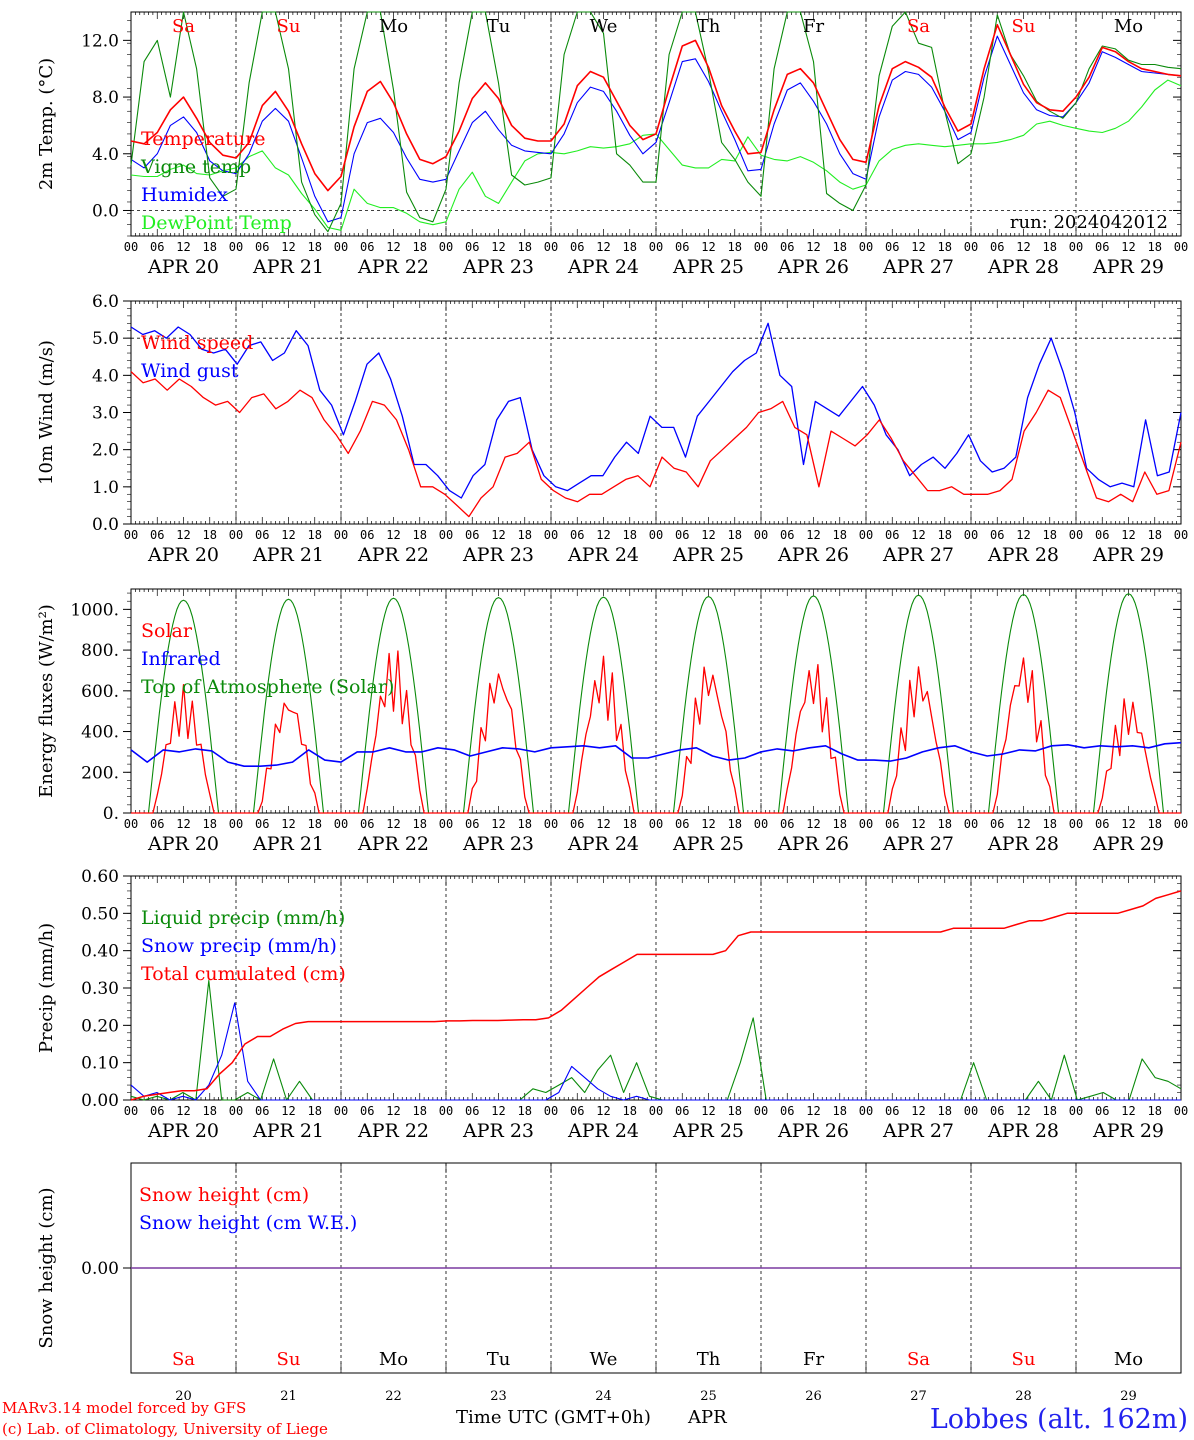 This screenshot has height=1440, width=1194. I want to click on y-tick-label: 1.0, so click(105, 488).